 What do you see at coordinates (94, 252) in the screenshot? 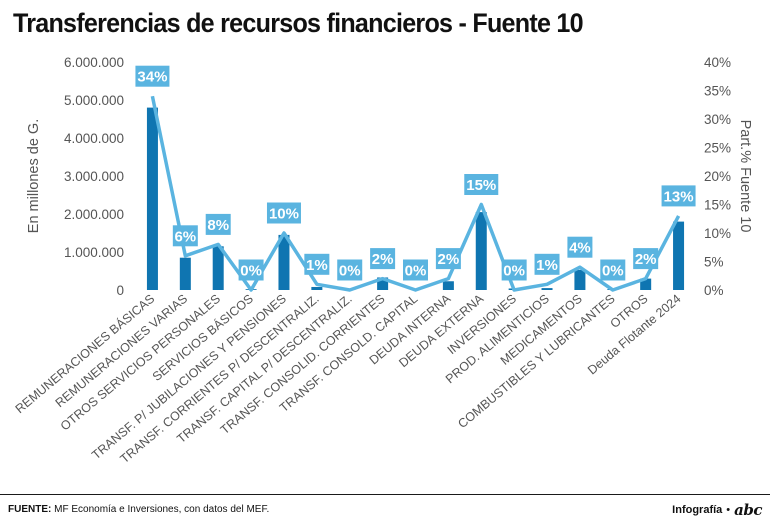
I see `left-tick-label: 1.000.000` at bounding box center [94, 252].